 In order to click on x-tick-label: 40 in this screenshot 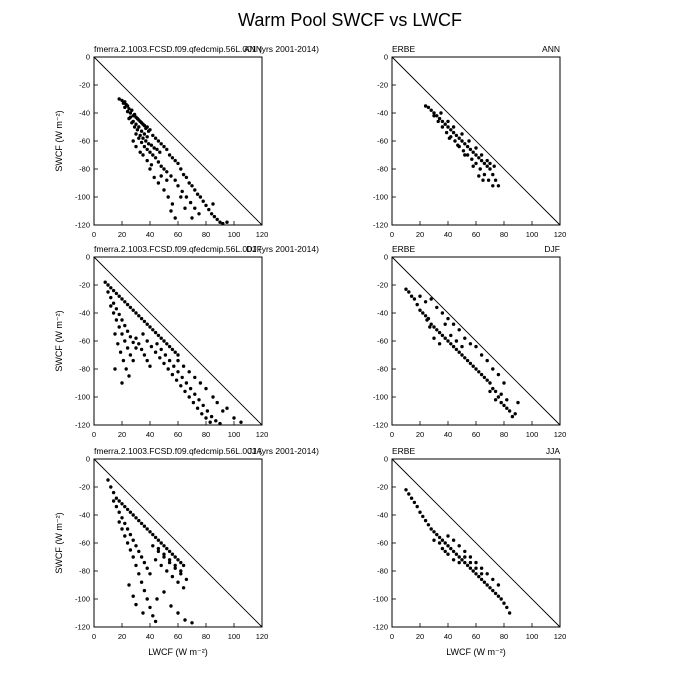, I will do `click(150, 636)`.